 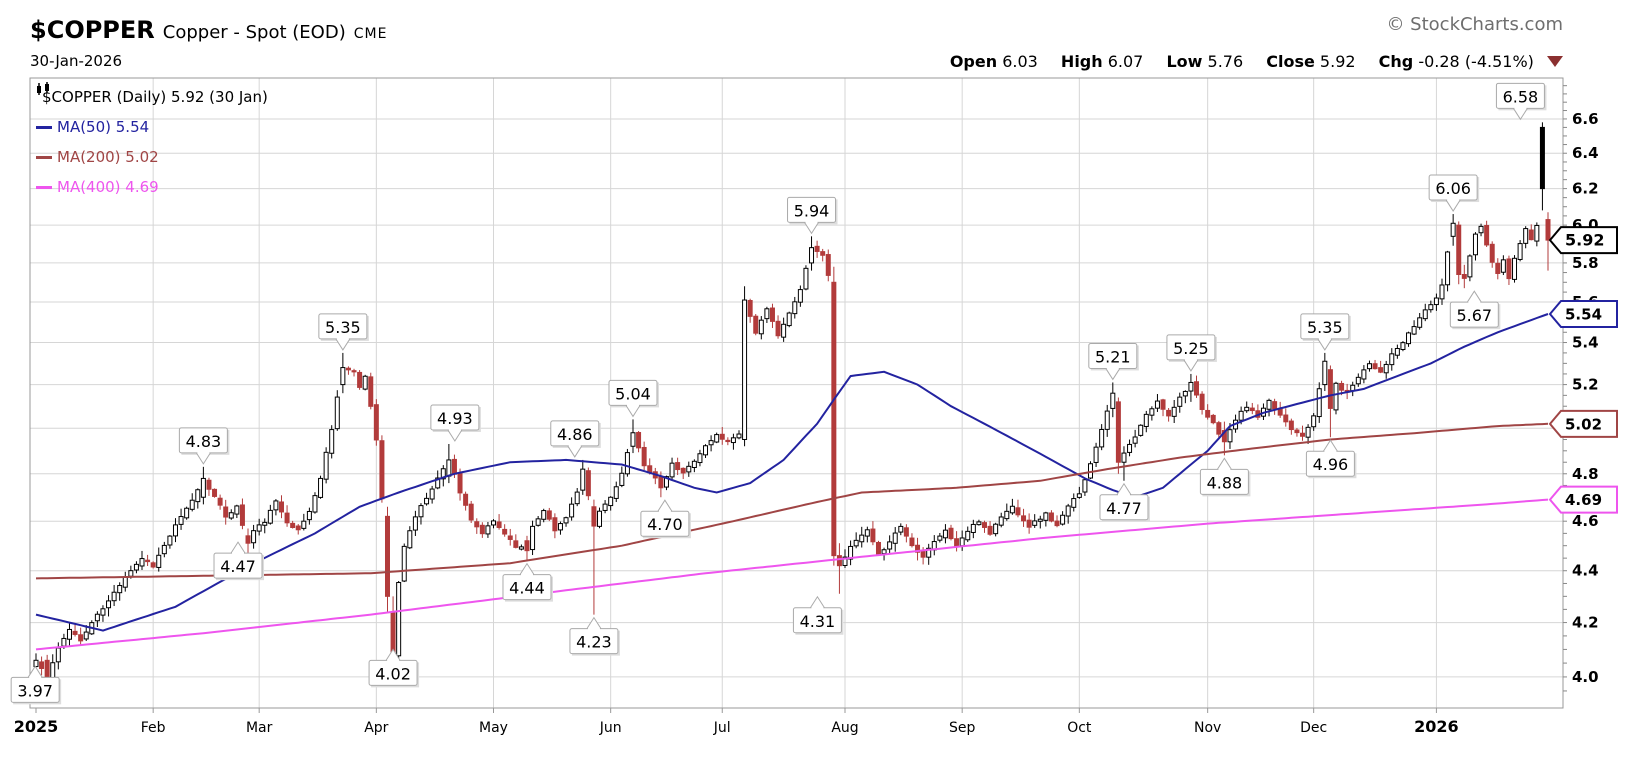 I want to click on exchange-label: CME, so click(x=370, y=34).